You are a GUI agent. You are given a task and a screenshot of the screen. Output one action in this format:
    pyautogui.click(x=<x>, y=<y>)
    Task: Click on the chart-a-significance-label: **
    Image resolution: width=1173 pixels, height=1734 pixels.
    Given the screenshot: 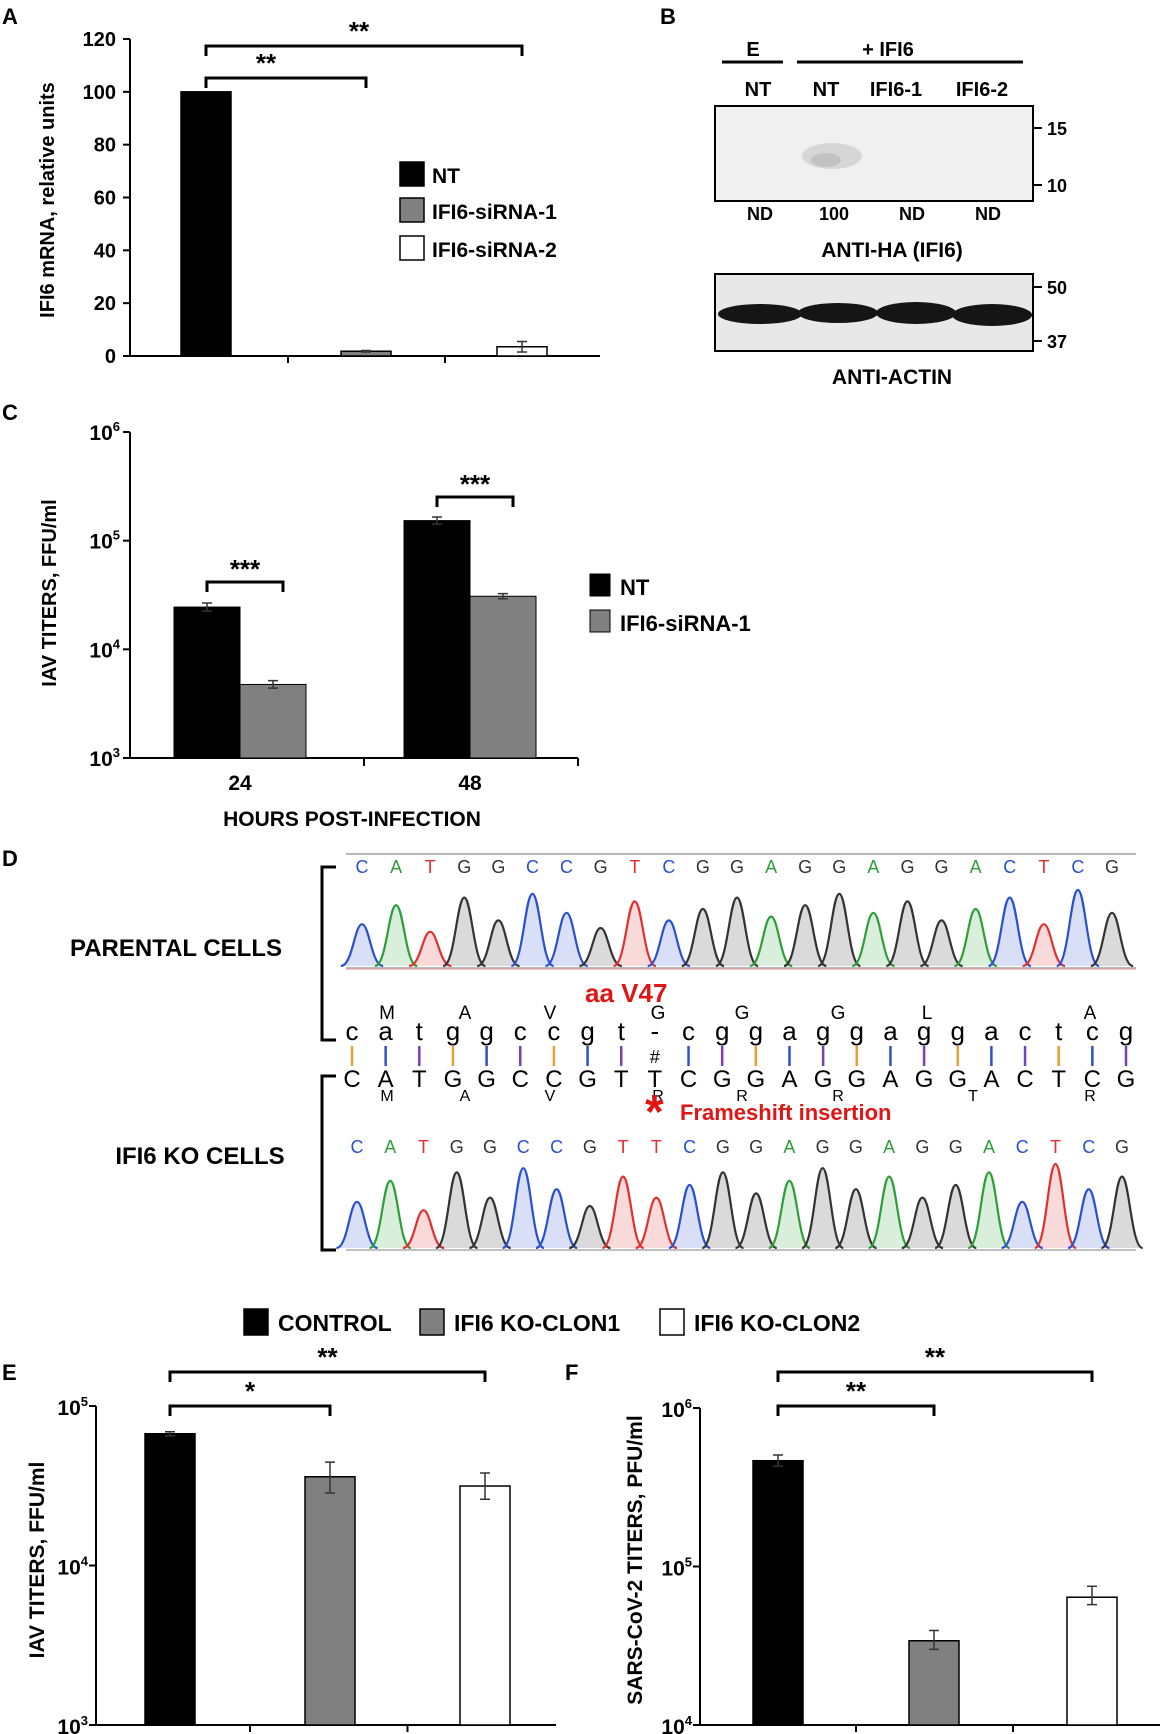 What is the action you would take?
    pyautogui.click(x=359, y=31)
    